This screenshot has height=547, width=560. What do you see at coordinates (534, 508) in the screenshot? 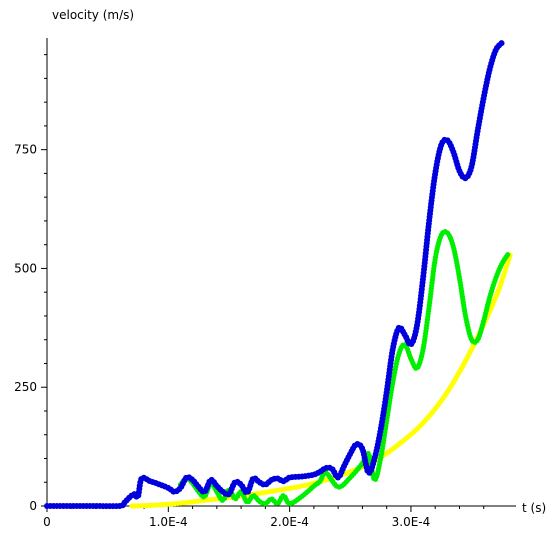
I see `x-axis-title: t (s)` at bounding box center [534, 508].